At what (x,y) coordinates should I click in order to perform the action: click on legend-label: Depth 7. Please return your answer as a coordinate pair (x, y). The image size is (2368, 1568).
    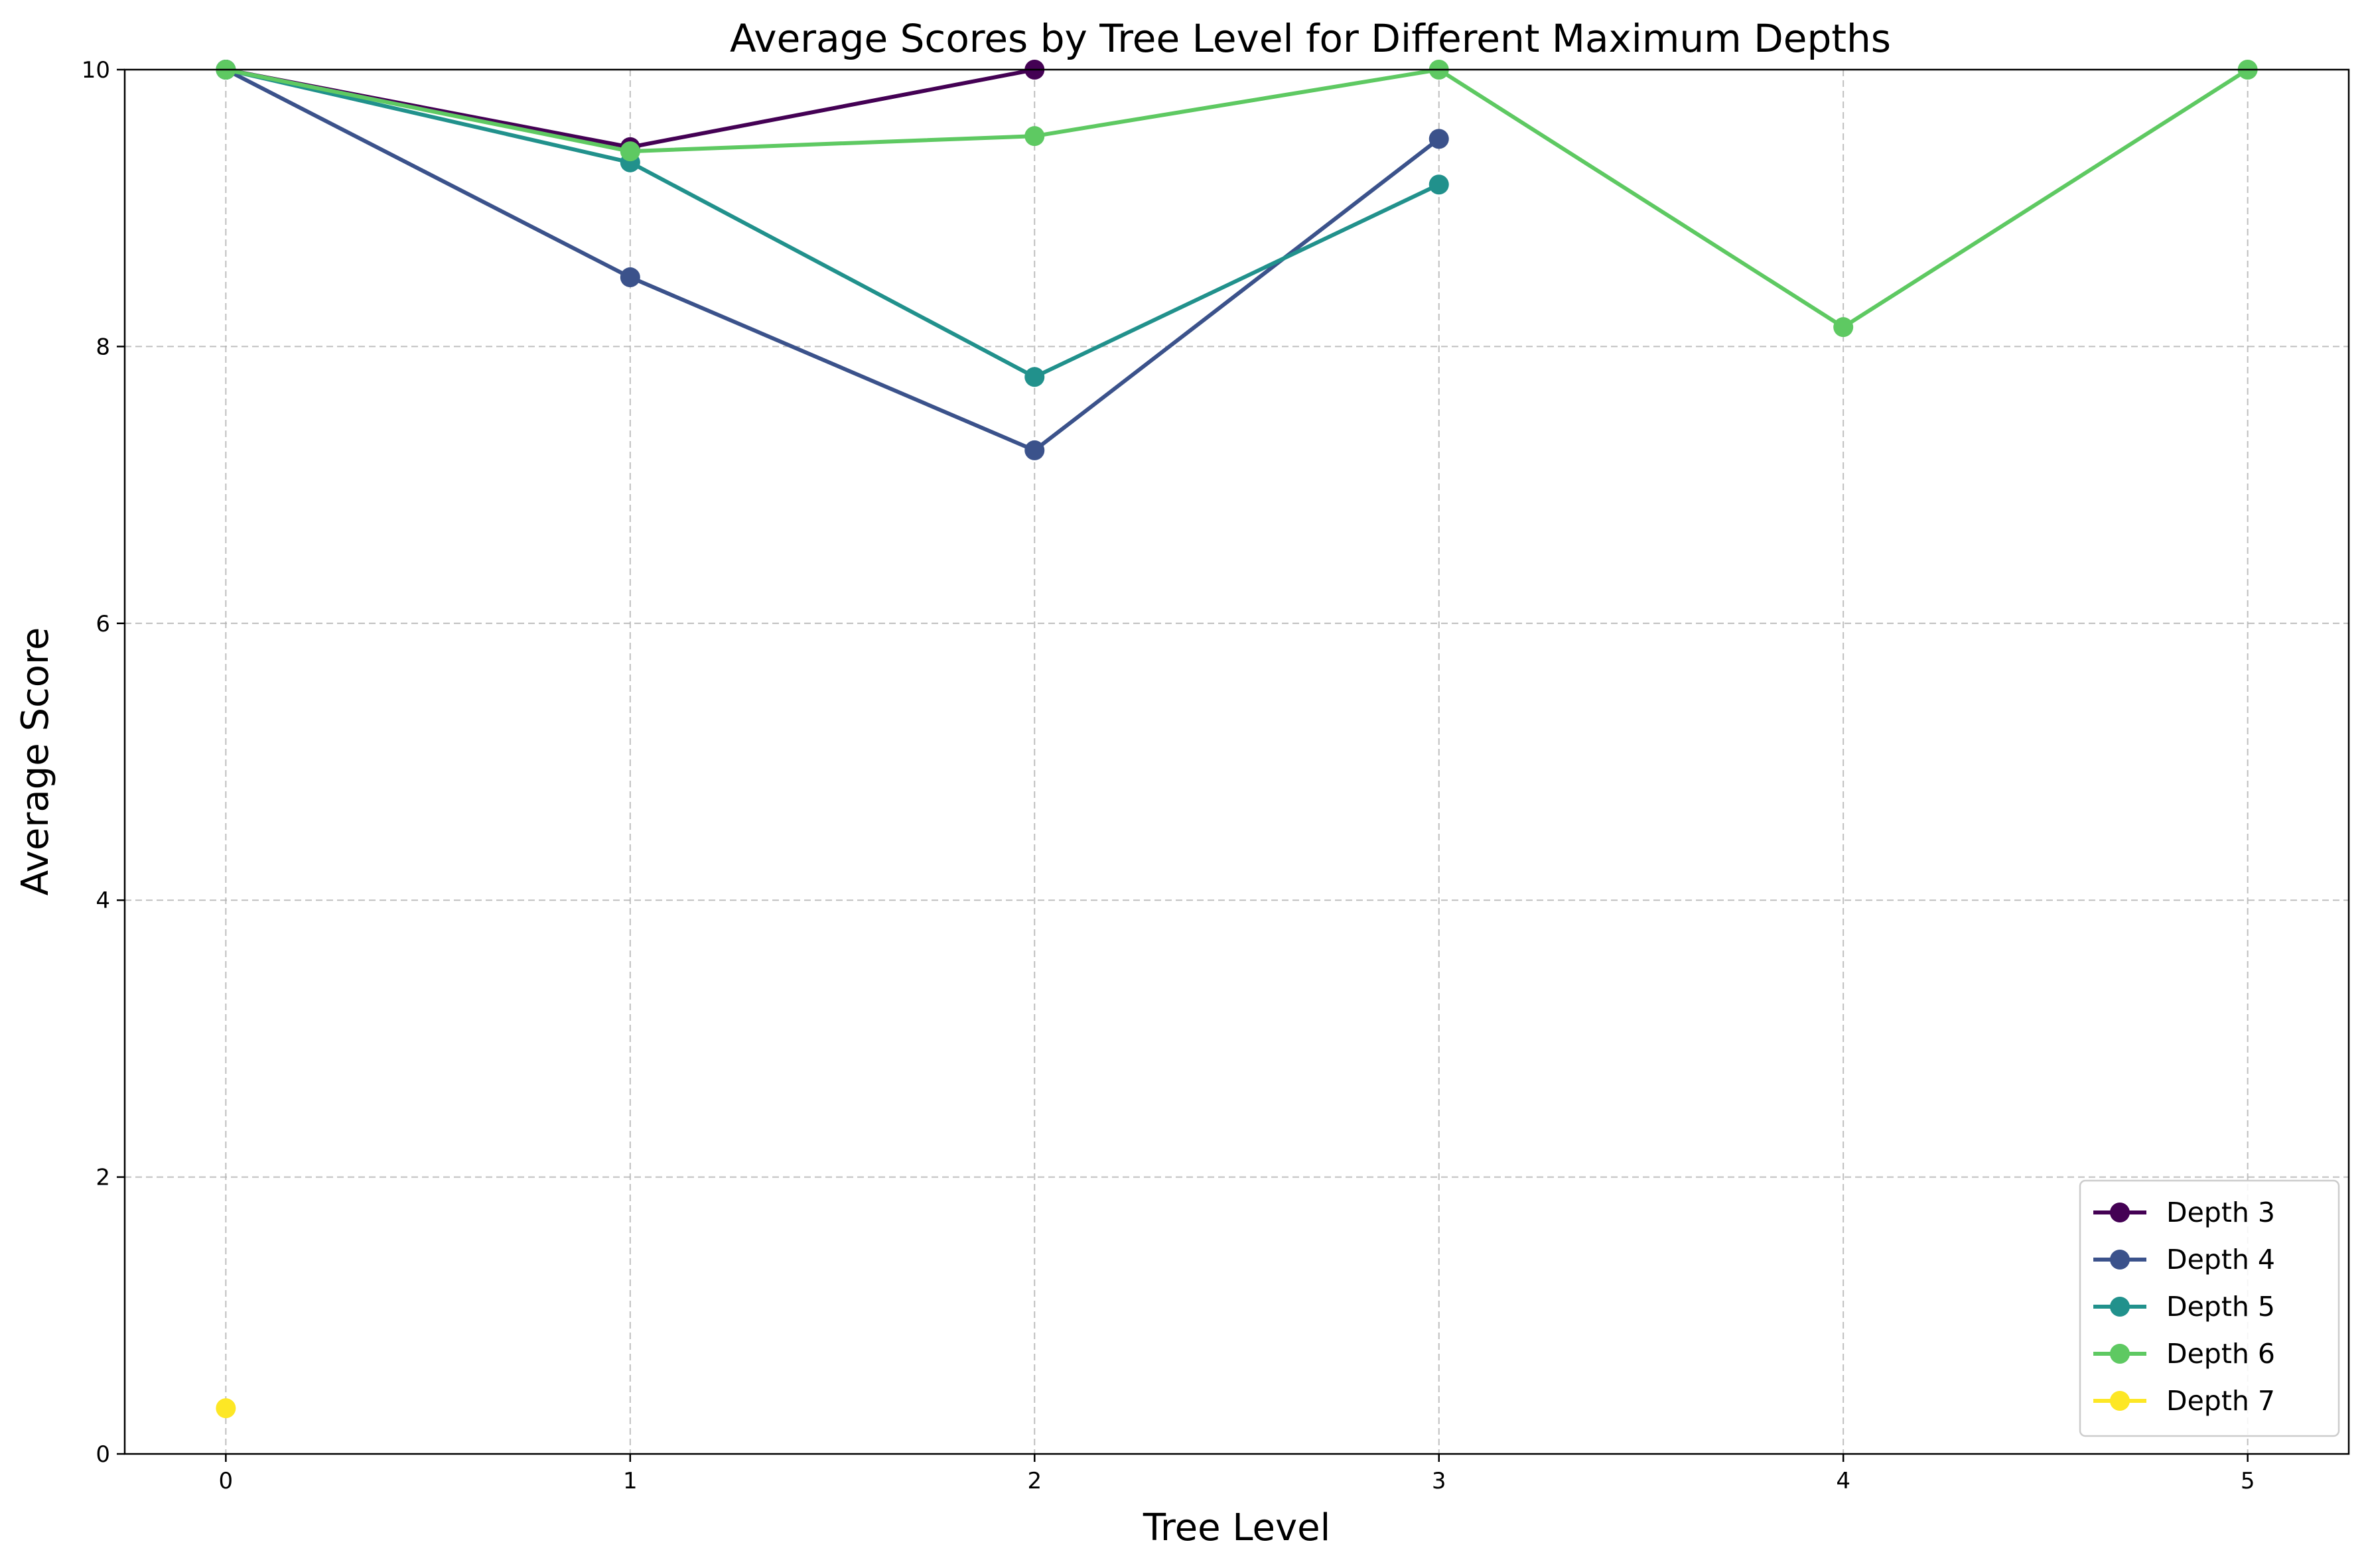
    Looking at the image, I should click on (2220, 1401).